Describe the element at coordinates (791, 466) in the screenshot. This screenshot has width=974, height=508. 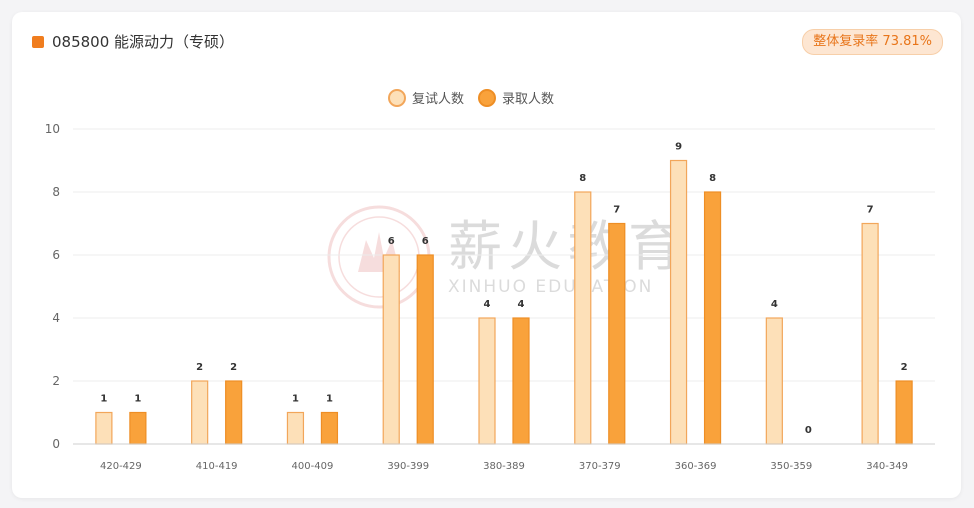
I see `x-tick-label: 350-359` at that location.